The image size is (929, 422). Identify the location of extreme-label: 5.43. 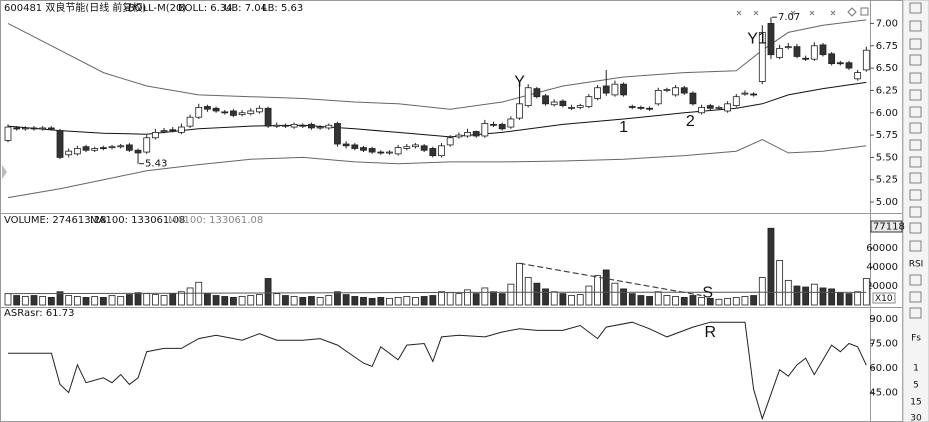
(156, 164).